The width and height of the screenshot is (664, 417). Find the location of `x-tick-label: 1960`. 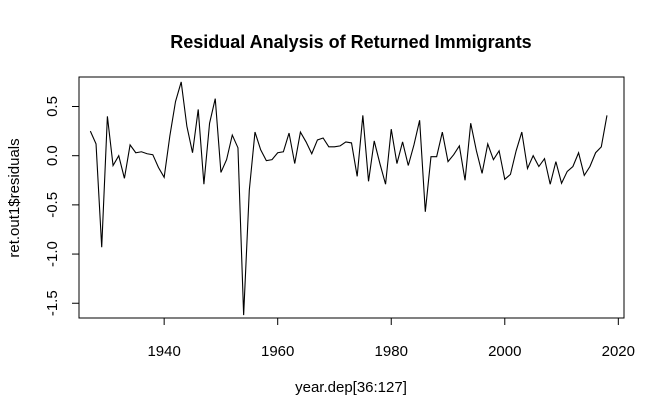

x-tick-label: 1960 is located at coordinates (277, 351).